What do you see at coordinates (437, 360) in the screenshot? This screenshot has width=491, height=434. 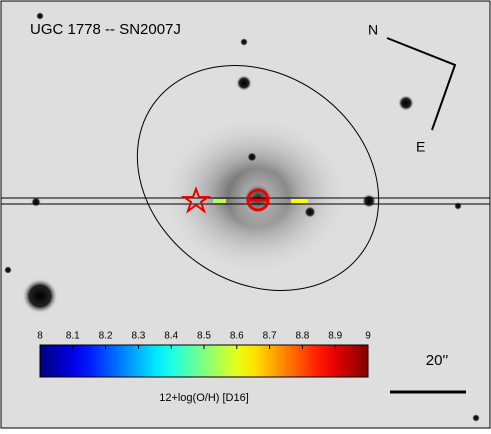 I see `scale-bar-label: 20''` at bounding box center [437, 360].